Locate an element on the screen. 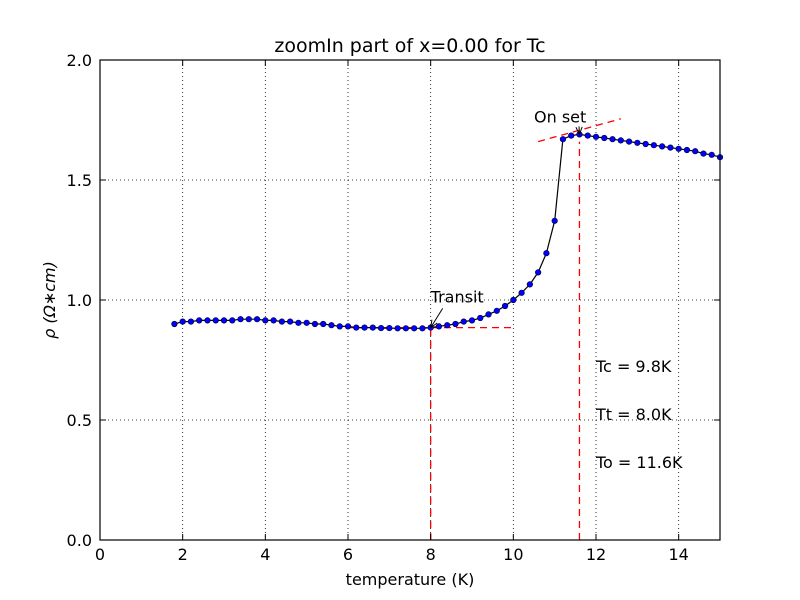 This screenshot has width=800, height=600. annotation-arrow is located at coordinates (437, 318).